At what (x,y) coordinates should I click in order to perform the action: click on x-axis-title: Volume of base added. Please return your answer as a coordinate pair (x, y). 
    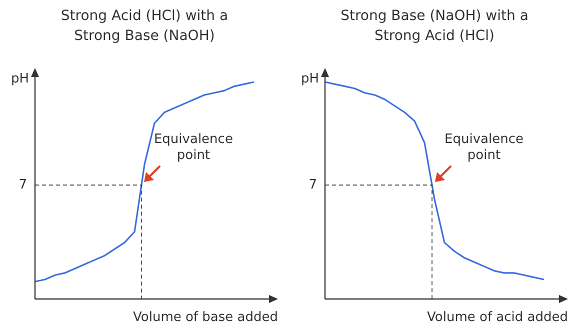
    Looking at the image, I should click on (205, 317).